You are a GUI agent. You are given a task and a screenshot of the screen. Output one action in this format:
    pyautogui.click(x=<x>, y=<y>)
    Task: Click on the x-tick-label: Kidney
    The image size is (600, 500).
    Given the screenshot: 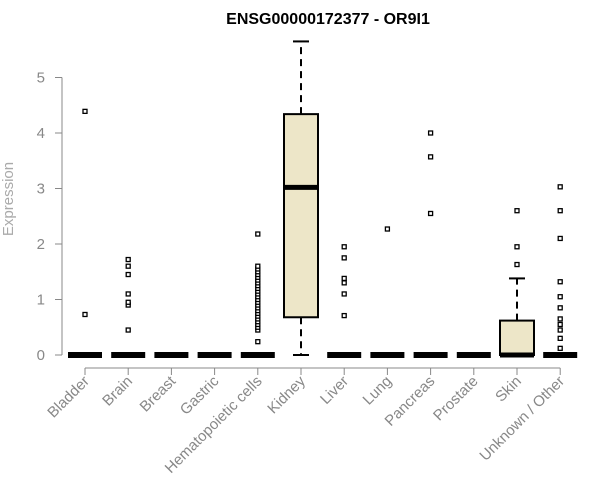 What is the action you would take?
    pyautogui.click(x=286, y=394)
    